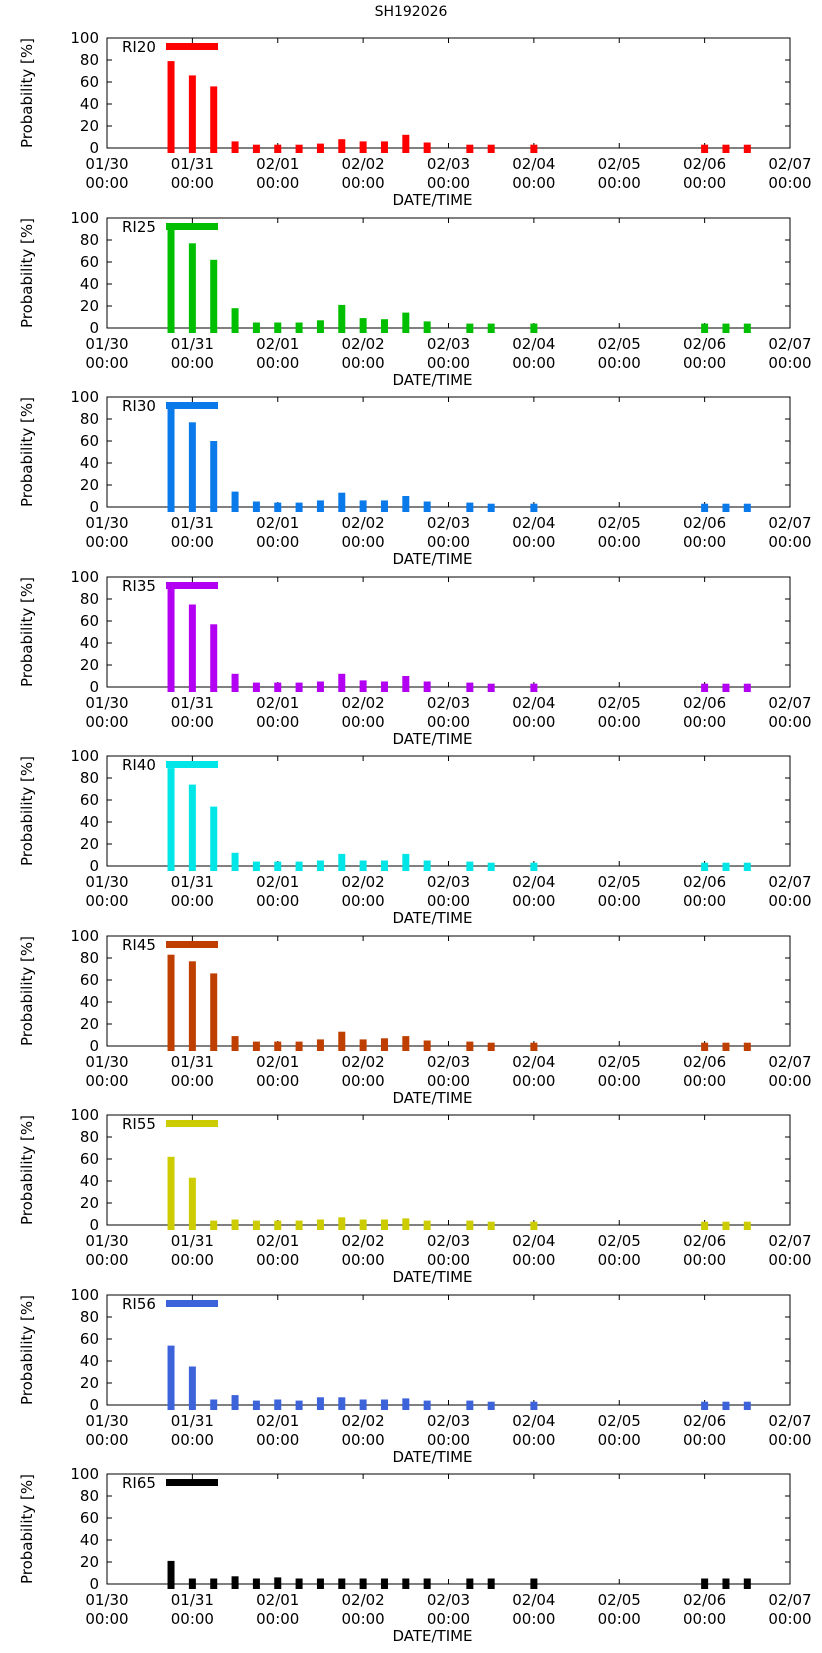 This screenshot has height=1653, width=822. What do you see at coordinates (139, 586) in the screenshot?
I see `legend-label: RI35` at bounding box center [139, 586].